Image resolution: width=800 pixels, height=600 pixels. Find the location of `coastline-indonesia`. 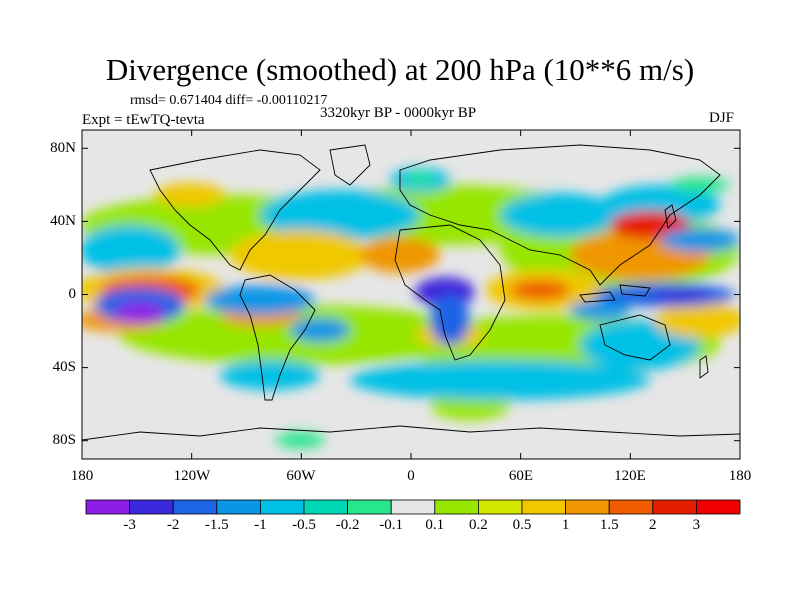

coastline-indonesia is located at coordinates (597, 297).